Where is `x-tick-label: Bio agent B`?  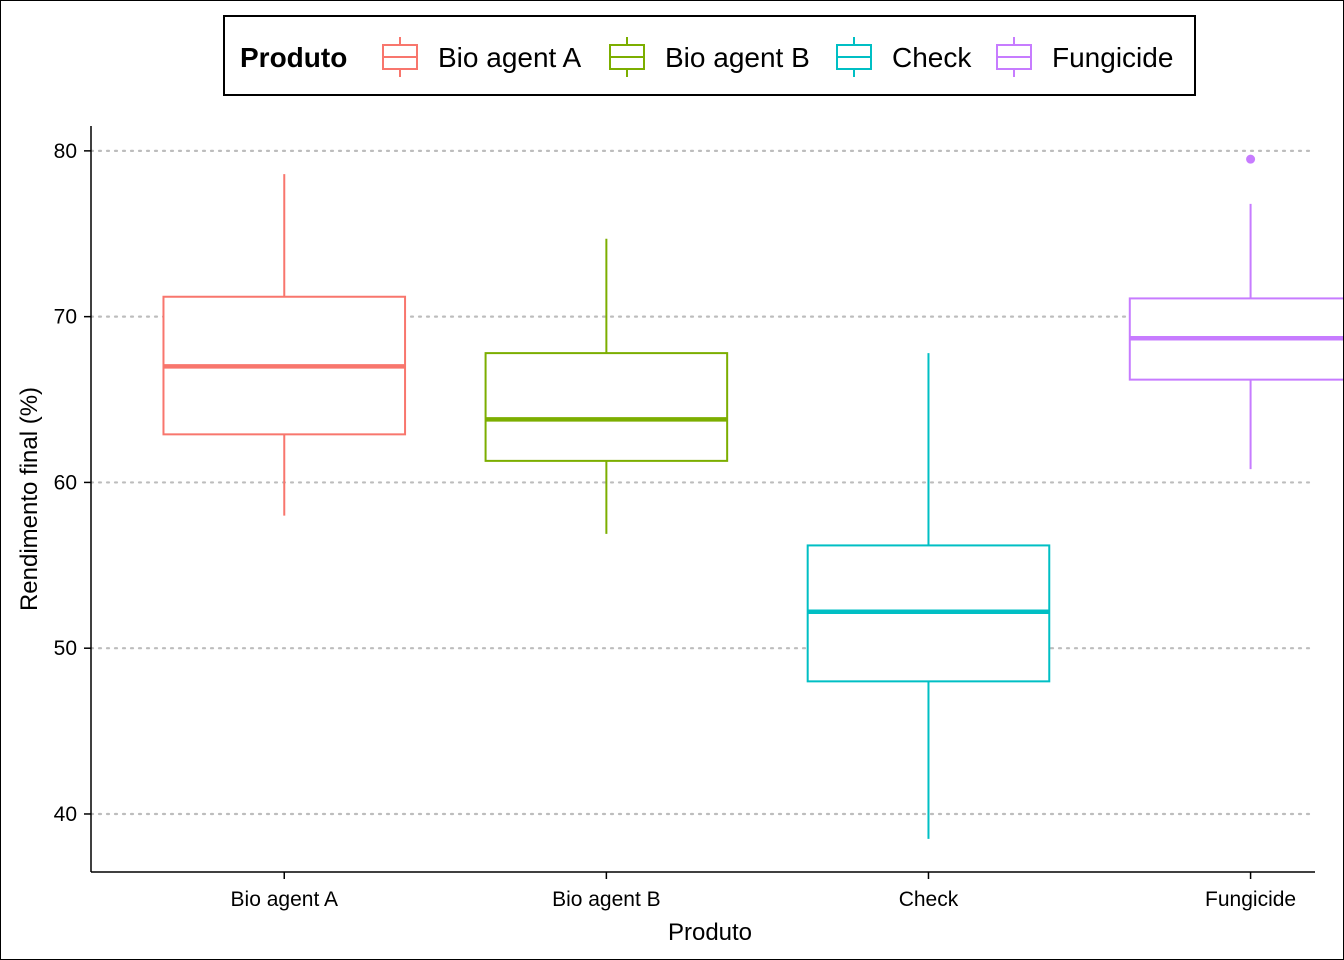 x-tick-label: Bio agent B is located at coordinates (606, 899).